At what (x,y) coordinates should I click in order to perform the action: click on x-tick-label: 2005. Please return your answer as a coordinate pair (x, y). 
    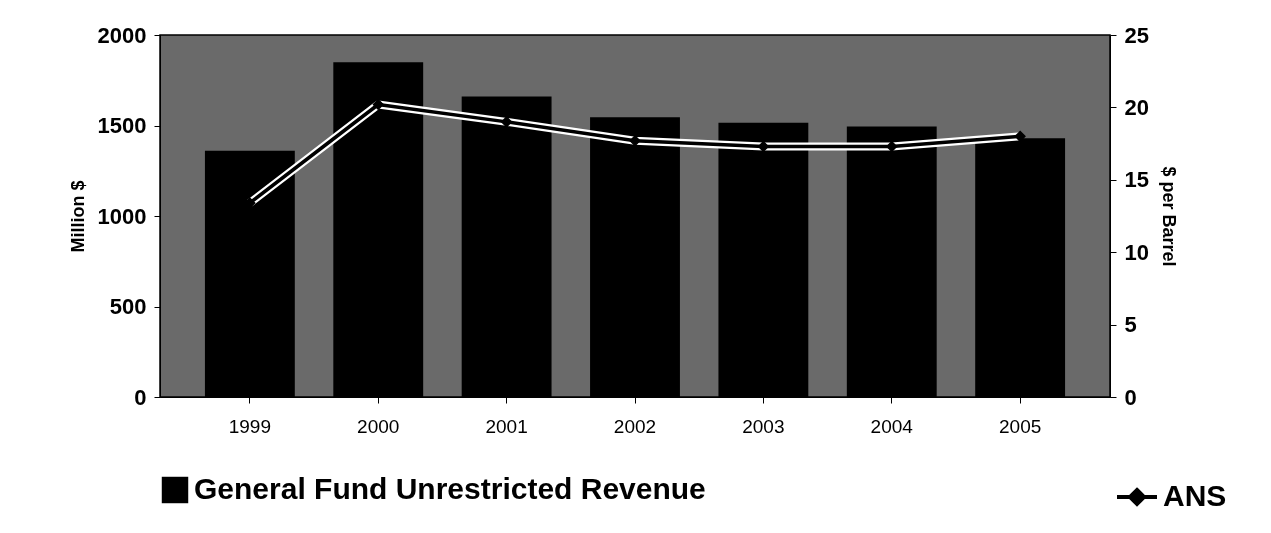
    Looking at the image, I should click on (1020, 426).